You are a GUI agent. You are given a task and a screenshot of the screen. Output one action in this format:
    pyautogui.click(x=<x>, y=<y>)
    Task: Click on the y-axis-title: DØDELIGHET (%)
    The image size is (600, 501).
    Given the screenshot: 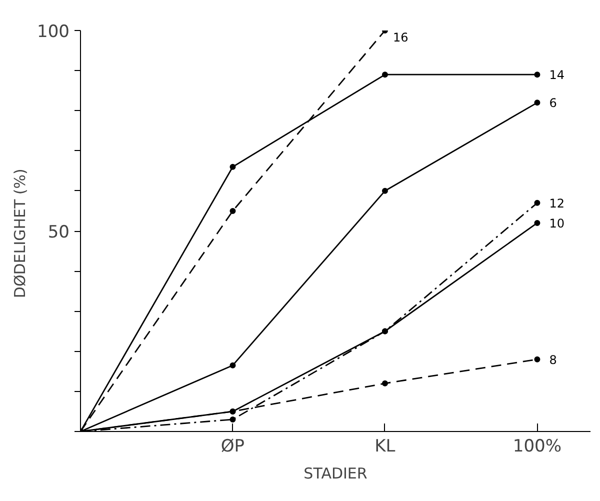 What is the action you would take?
    pyautogui.click(x=20, y=233)
    